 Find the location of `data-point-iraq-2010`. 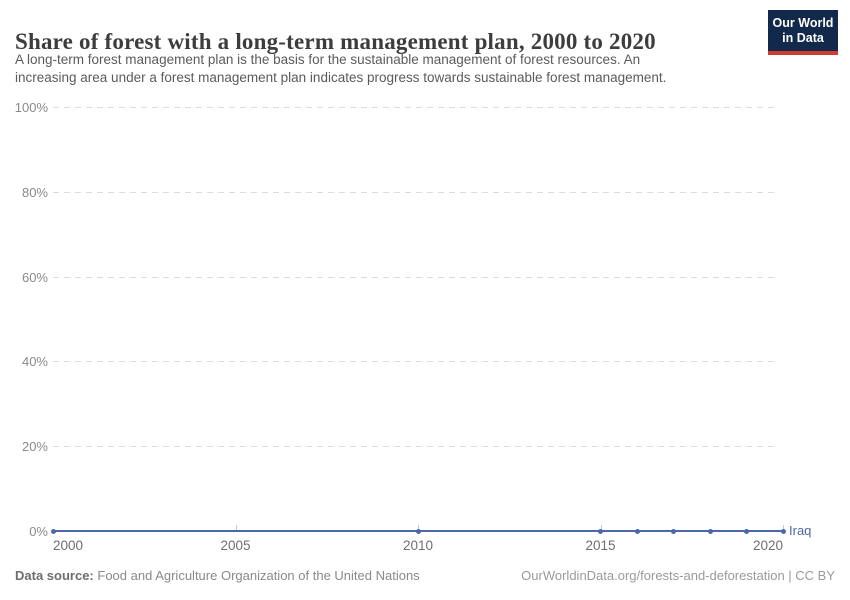

data-point-iraq-2010 is located at coordinates (418, 531).